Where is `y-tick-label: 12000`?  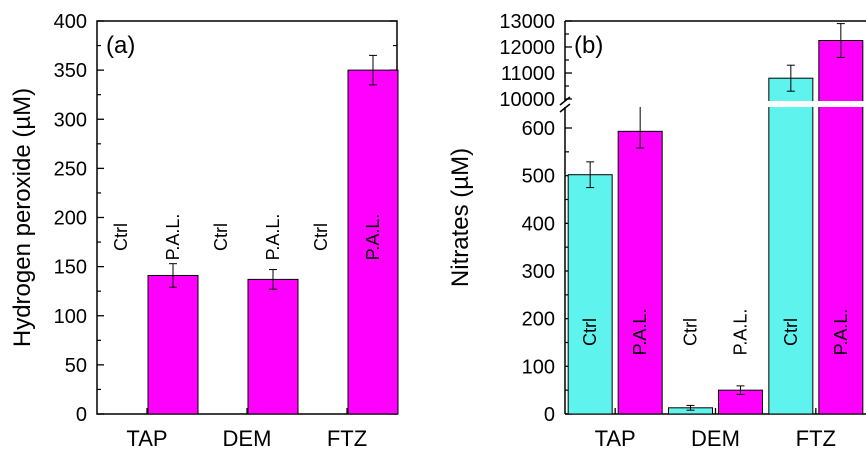 y-tick-label: 12000 is located at coordinates (527, 48).